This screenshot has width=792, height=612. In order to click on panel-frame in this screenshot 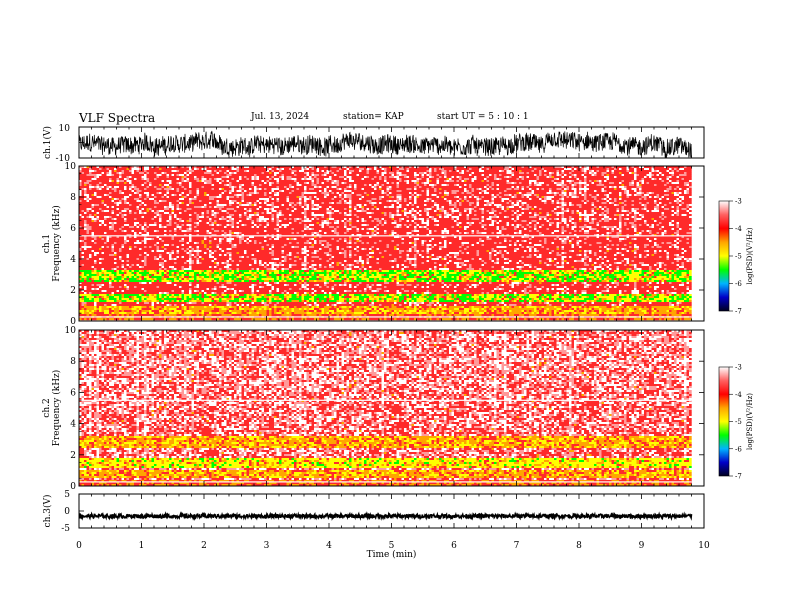, I will do `click(391, 511)`.